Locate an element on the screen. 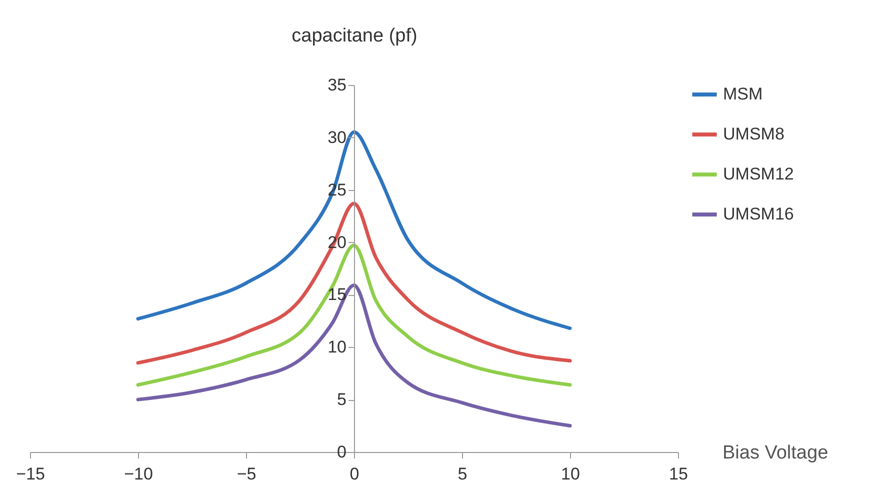 The height and width of the screenshot is (496, 879). y-tick-label: 30 is located at coordinates (337, 137).